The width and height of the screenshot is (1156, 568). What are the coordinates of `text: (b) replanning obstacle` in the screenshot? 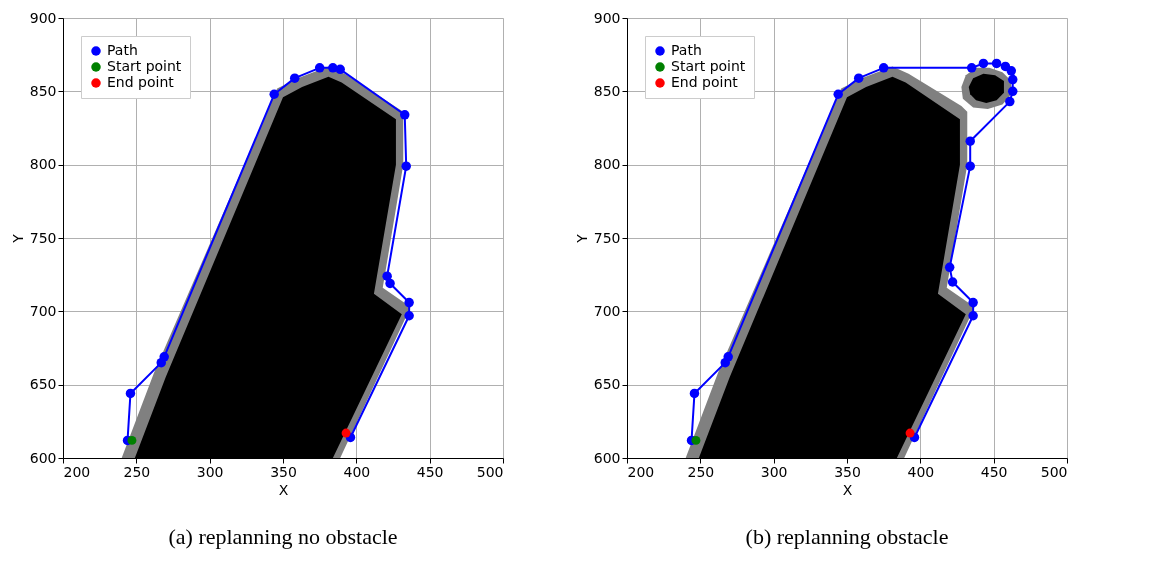 It's located at (847, 536).